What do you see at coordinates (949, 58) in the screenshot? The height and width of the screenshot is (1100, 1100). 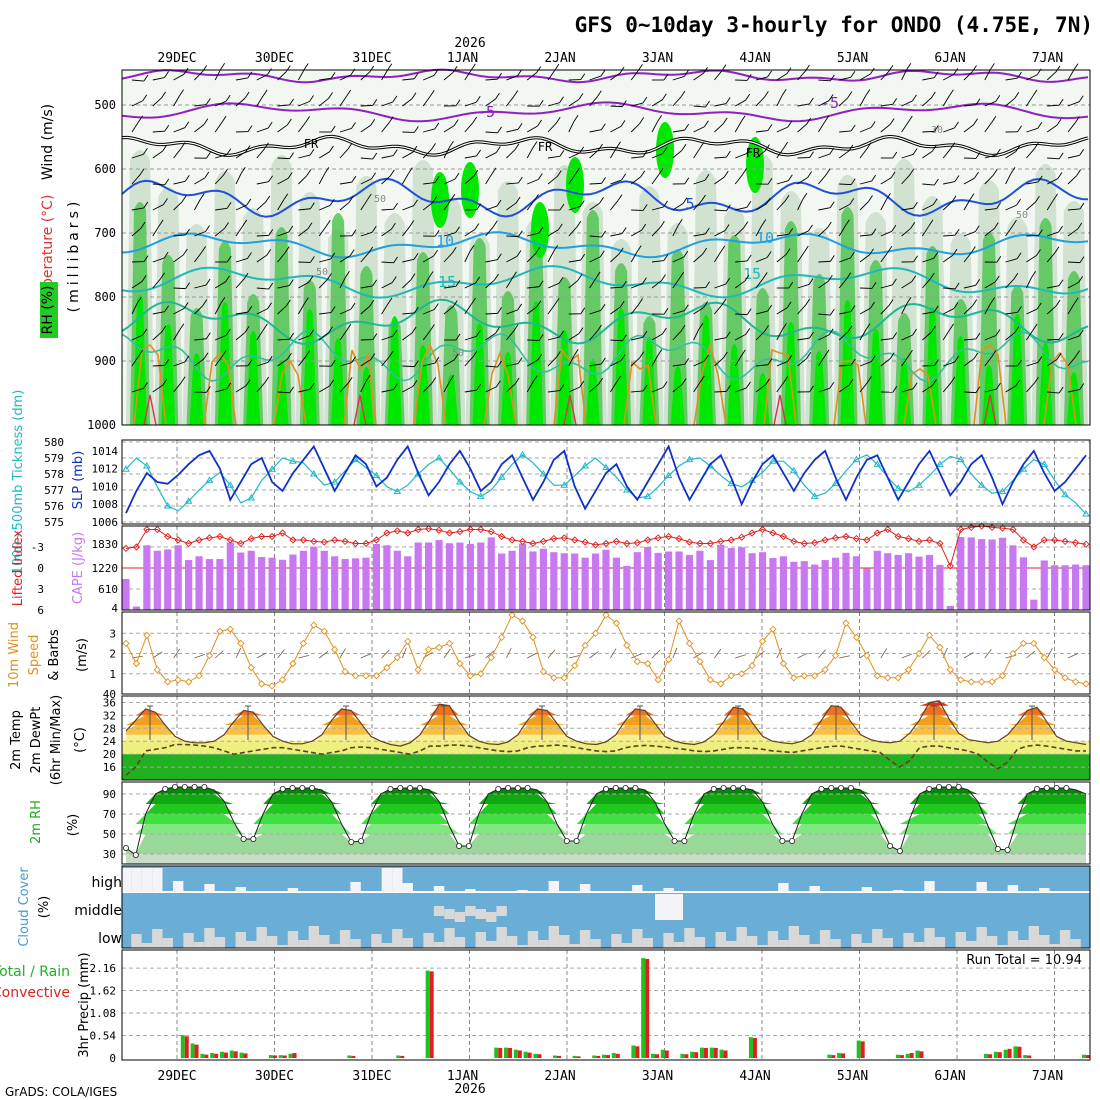 I see `top-date-label: 6JAN` at bounding box center [949, 58].